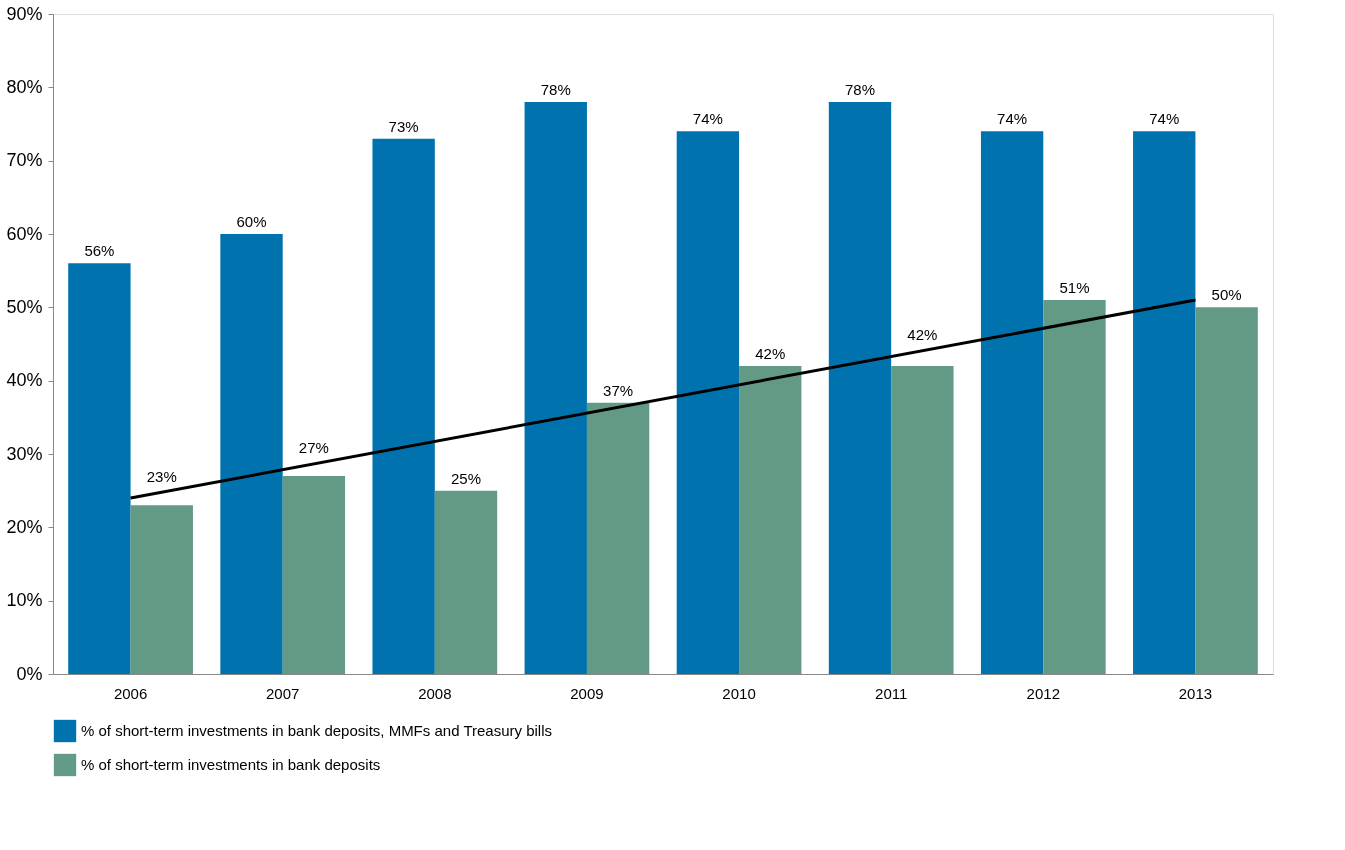 This screenshot has width=1345, height=850. Describe the element at coordinates (99, 251) in the screenshot. I see `data-label: 56%` at that location.